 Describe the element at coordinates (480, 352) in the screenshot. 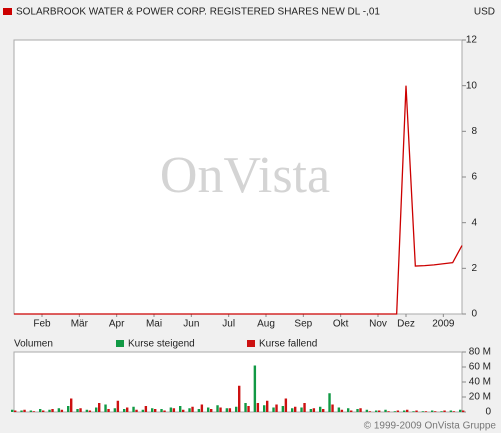

I see `y-tick-label: 80 M` at that location.